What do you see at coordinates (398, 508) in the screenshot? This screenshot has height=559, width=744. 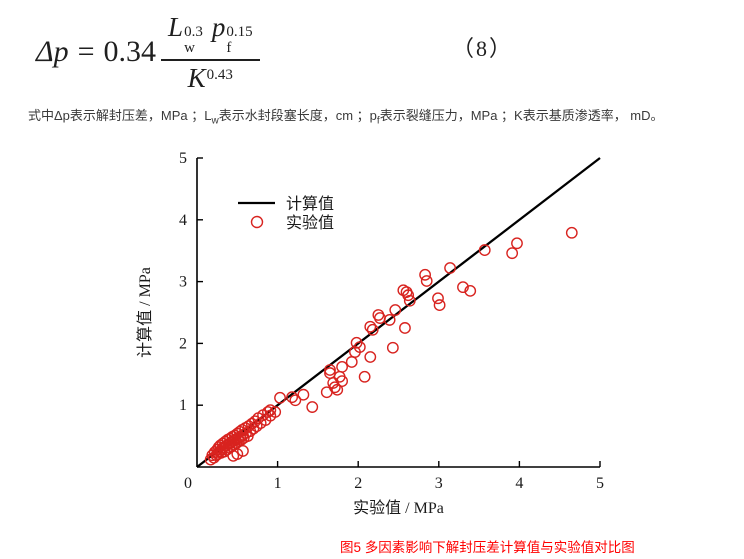 I see `x-axis-title: 实验值 / MPa` at bounding box center [398, 508].